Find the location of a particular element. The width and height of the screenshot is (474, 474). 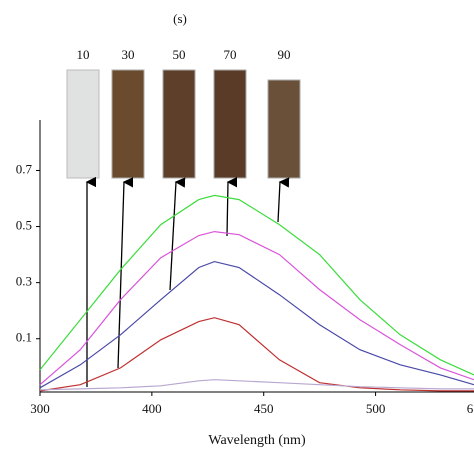

x-tick-label: 300 is located at coordinates (40, 408).